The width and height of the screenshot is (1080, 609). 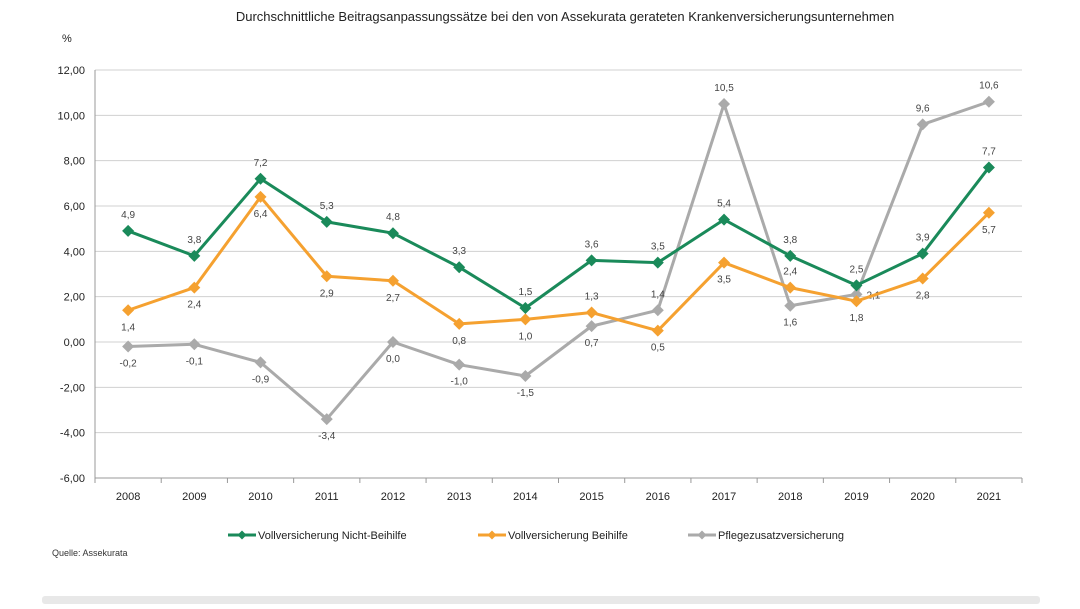 I want to click on x-tick-label: 2013, so click(x=459, y=497).